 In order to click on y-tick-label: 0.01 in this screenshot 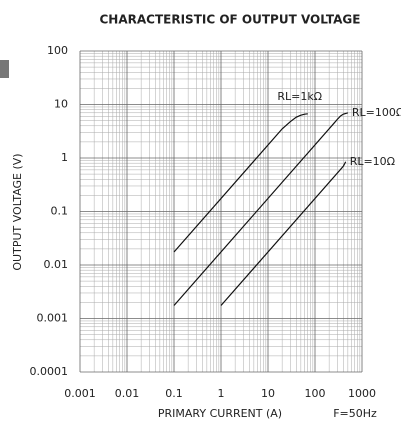, I will do `click(56, 264)`.